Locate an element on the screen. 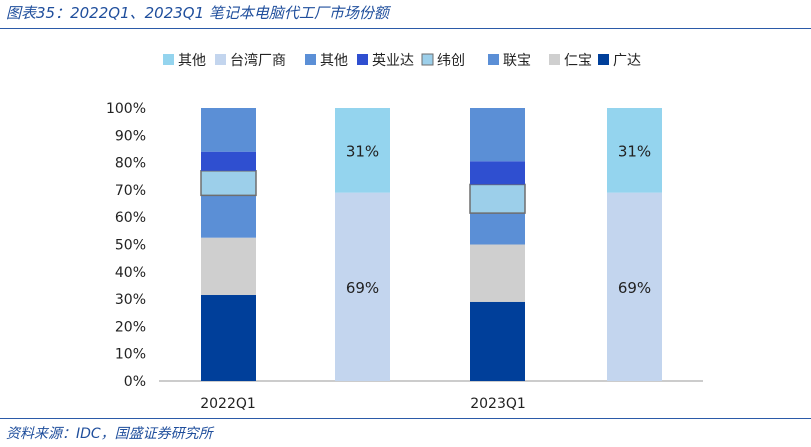 This screenshot has width=811, height=447. legend-label: 纬创 is located at coordinates (451, 61).